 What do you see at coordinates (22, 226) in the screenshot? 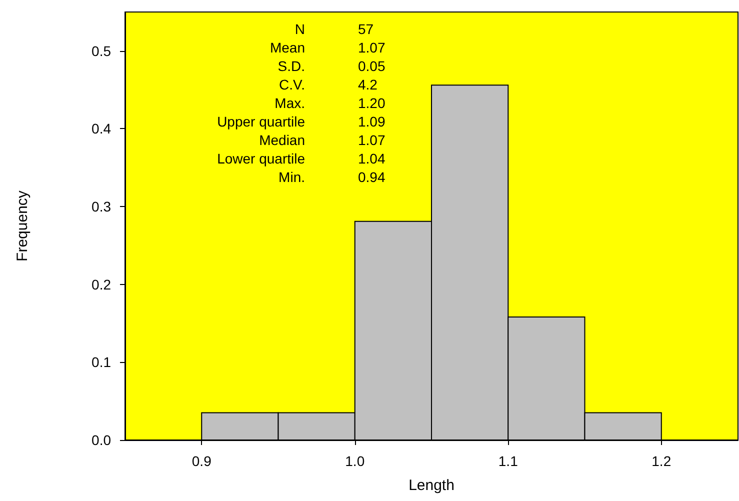
I see `y-axis-title: Frequency` at bounding box center [22, 226].